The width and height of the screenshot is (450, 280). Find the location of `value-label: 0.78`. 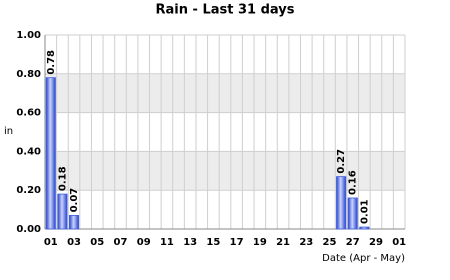

value-label: 0.78 is located at coordinates (51, 62).